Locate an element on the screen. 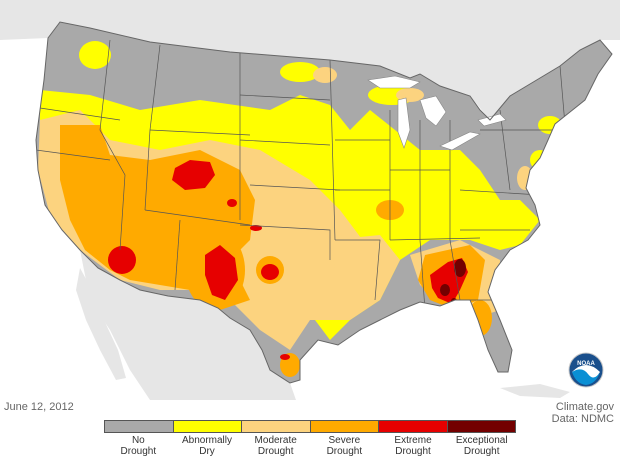 This screenshot has height=464, width=620. legend-label-line1: Severe is located at coordinates (344, 440).